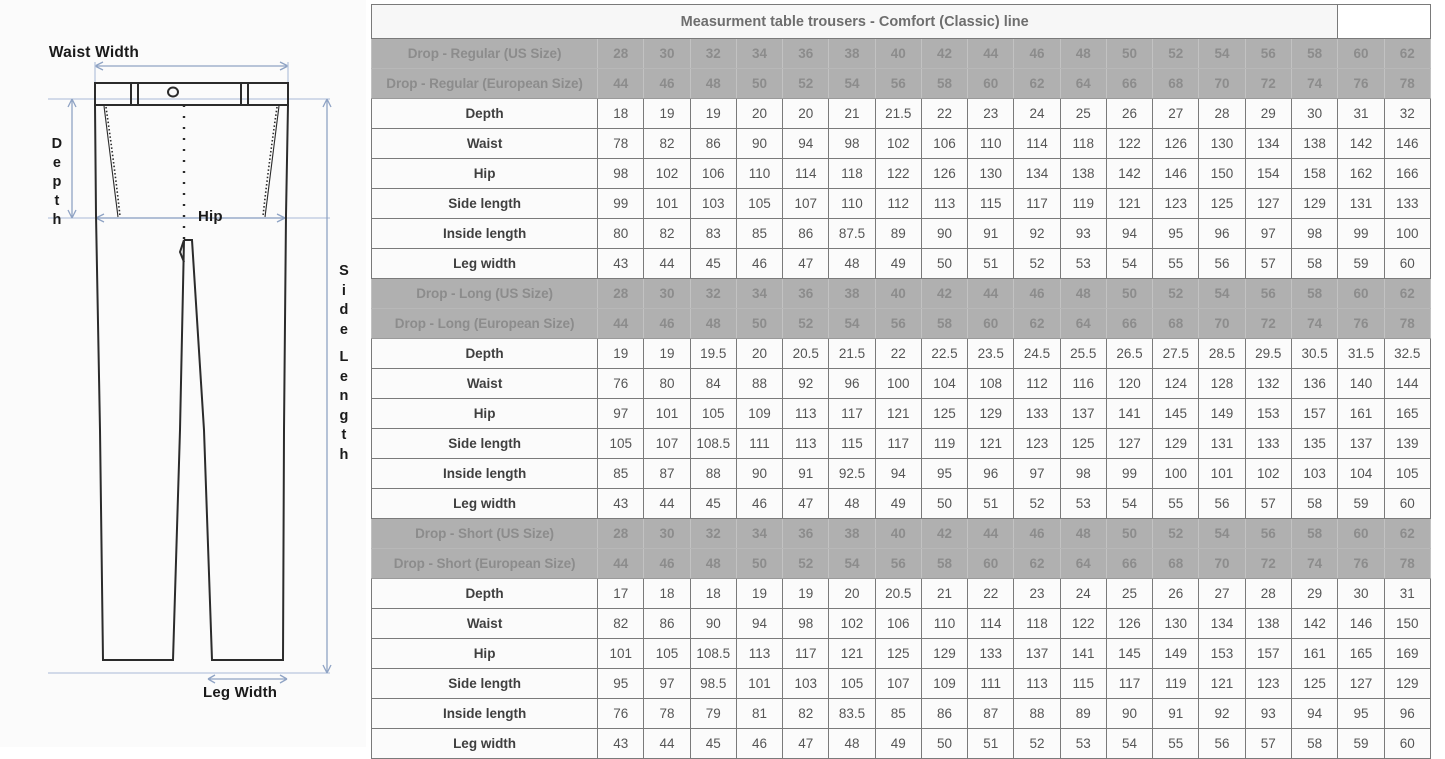 This screenshot has height=759, width=1445. Describe the element at coordinates (852, 173) in the screenshot. I see `measurement-cell: 118` at that location.